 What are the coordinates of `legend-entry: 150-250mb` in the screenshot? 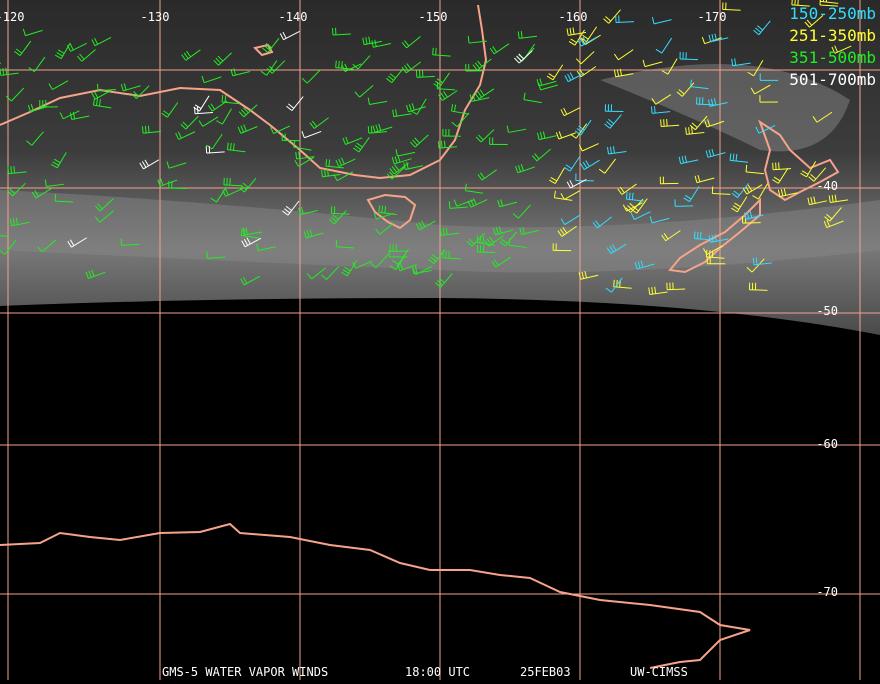 It's located at (832, 13).